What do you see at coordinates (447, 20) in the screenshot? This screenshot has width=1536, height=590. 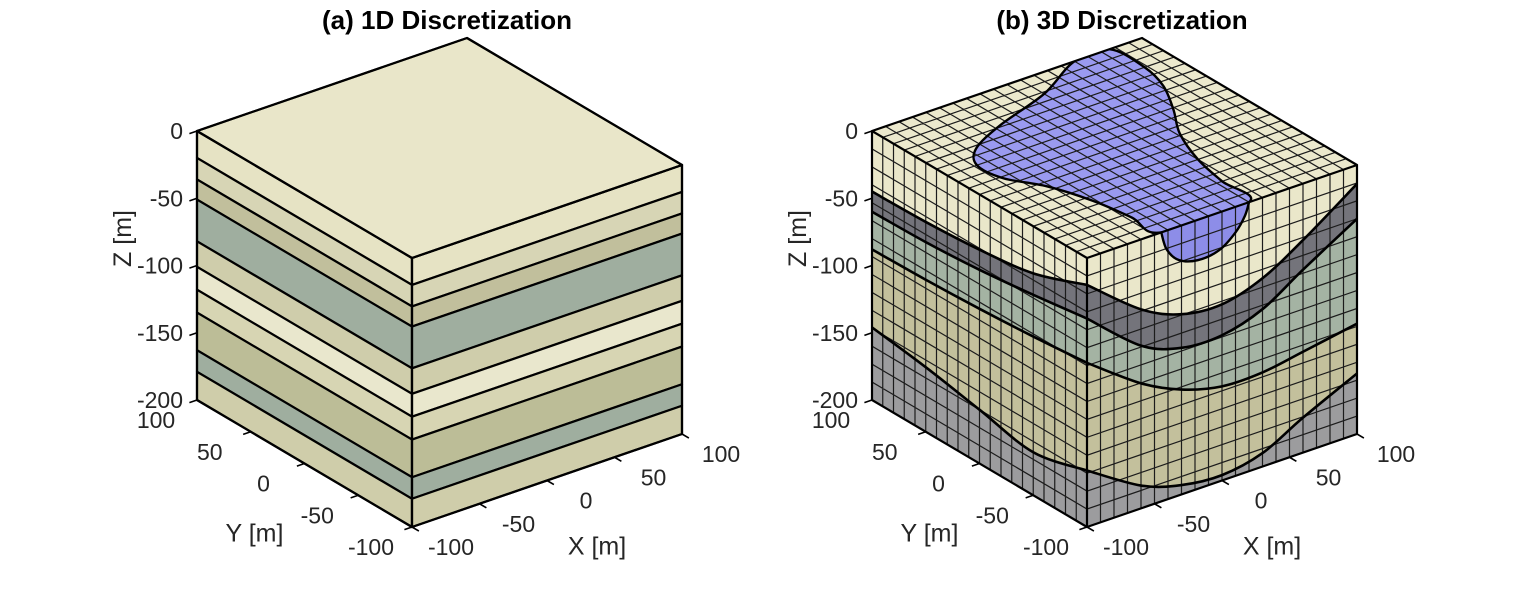 I see `panel-a-title: (a) 1D Discretization` at bounding box center [447, 20].